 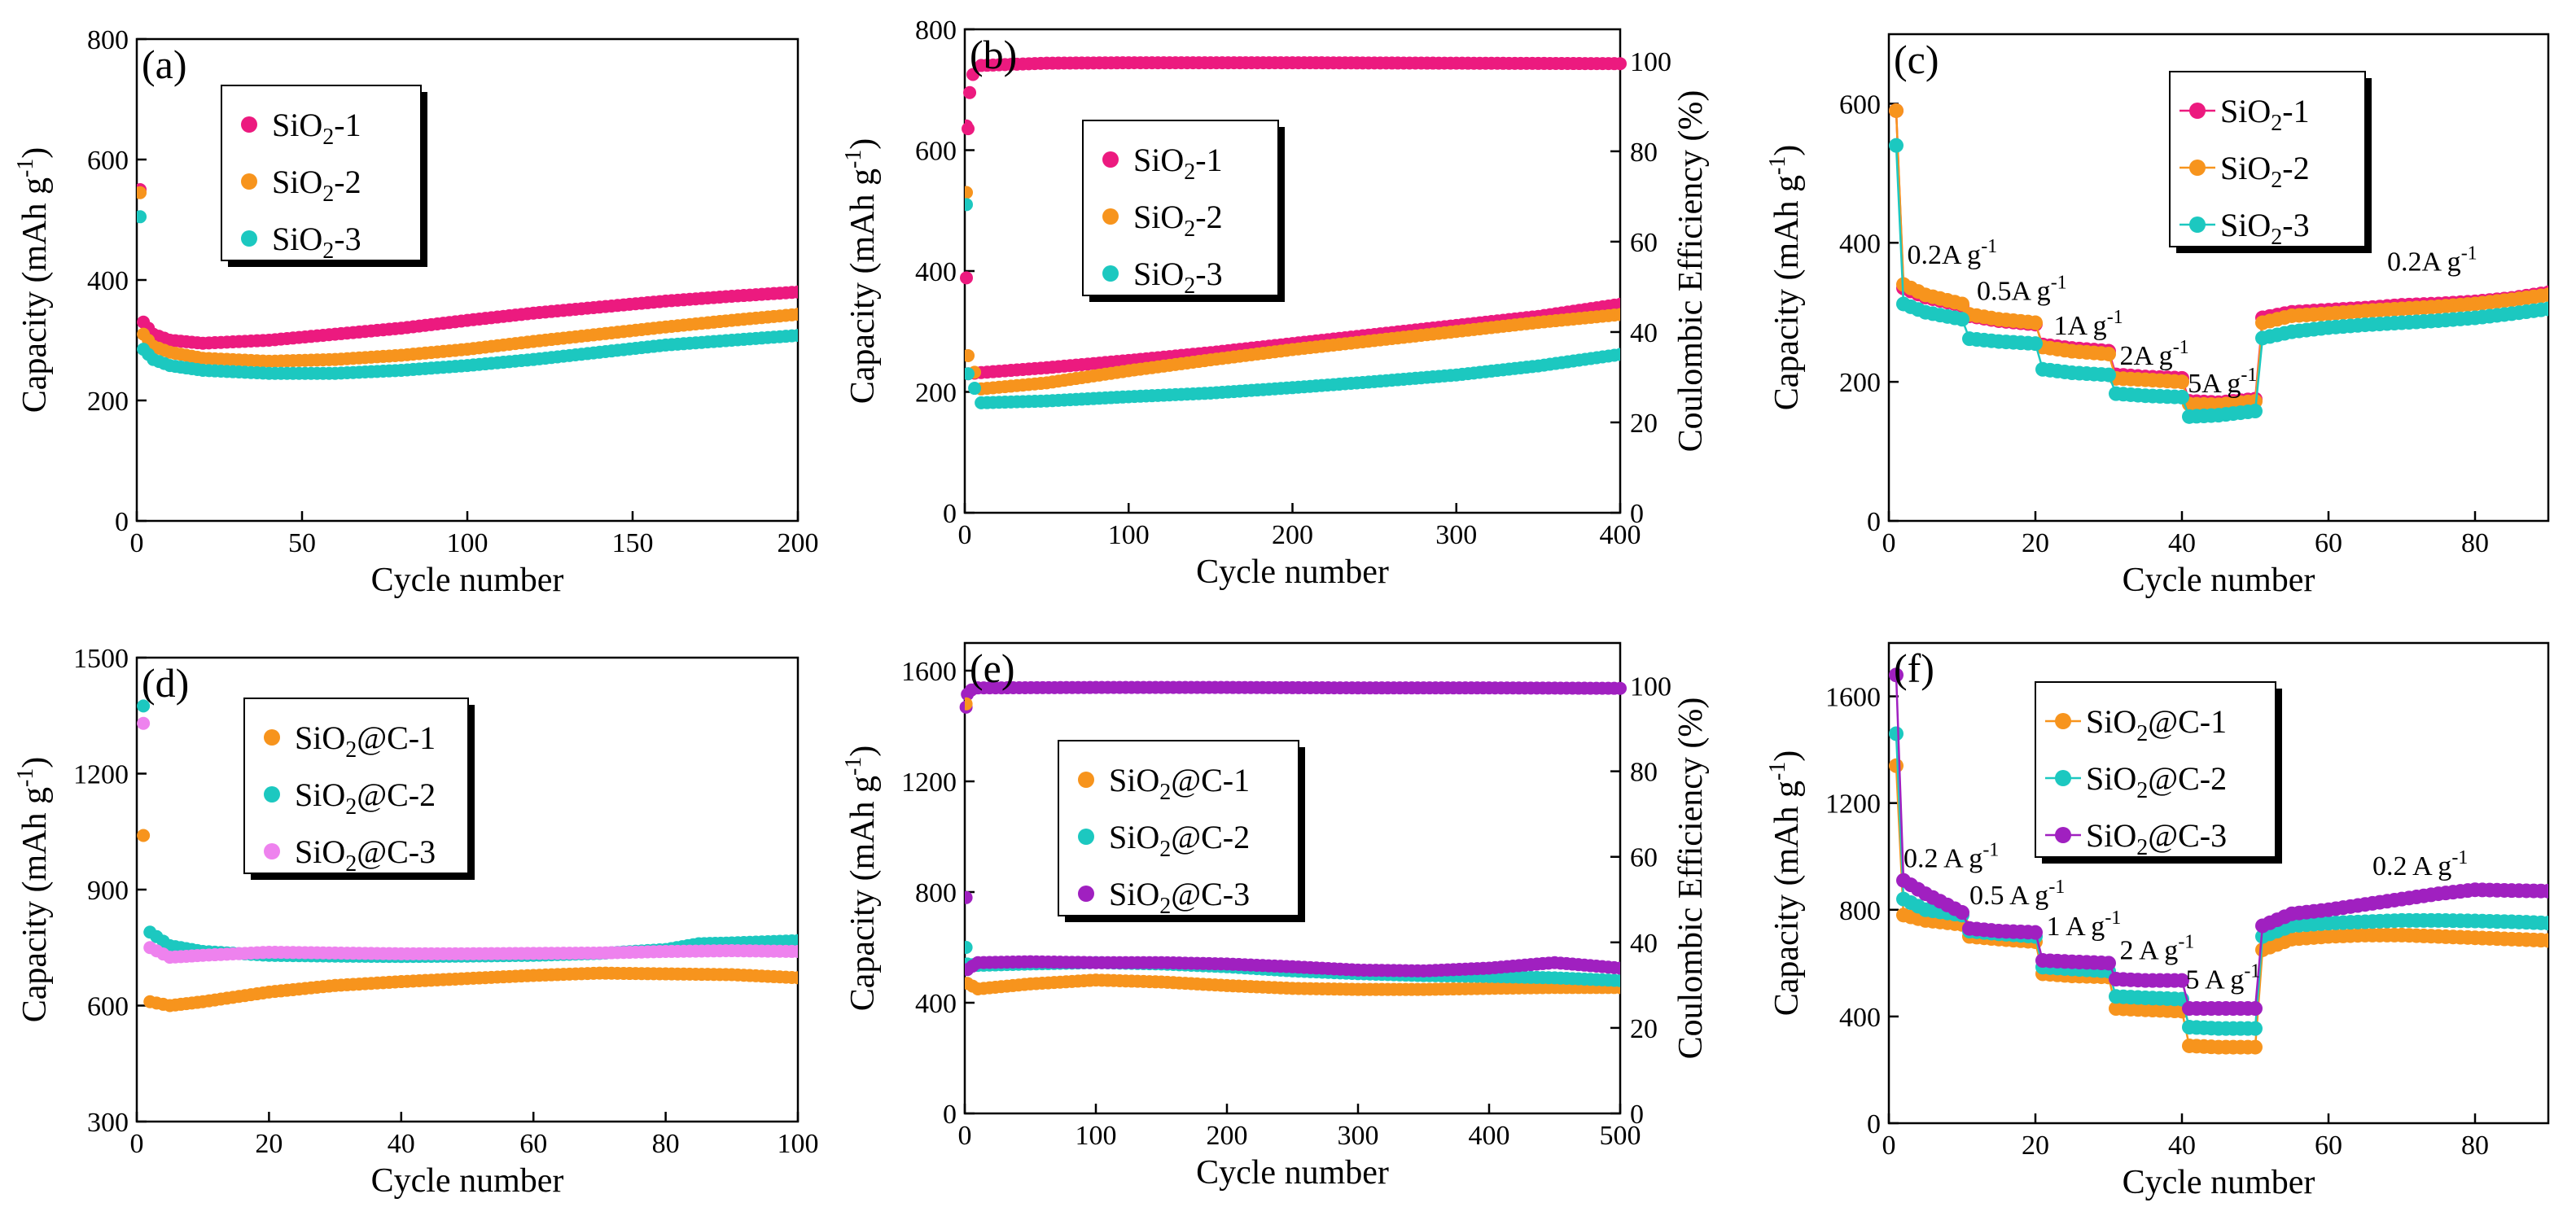 I want to click on plot-frame-e, so click(x=1292, y=878).